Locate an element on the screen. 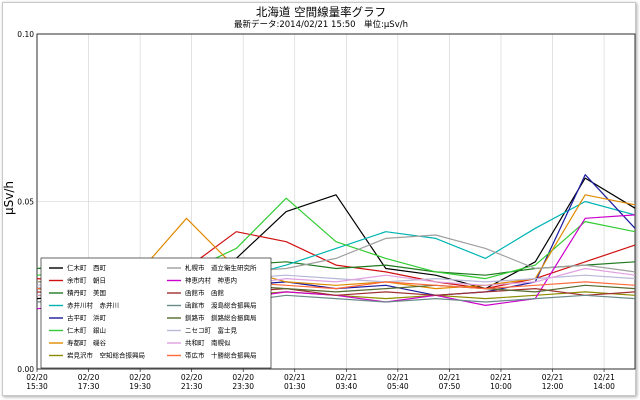 This screenshot has width=640, height=400. x-tick-time: 01:30 is located at coordinates (295, 386).